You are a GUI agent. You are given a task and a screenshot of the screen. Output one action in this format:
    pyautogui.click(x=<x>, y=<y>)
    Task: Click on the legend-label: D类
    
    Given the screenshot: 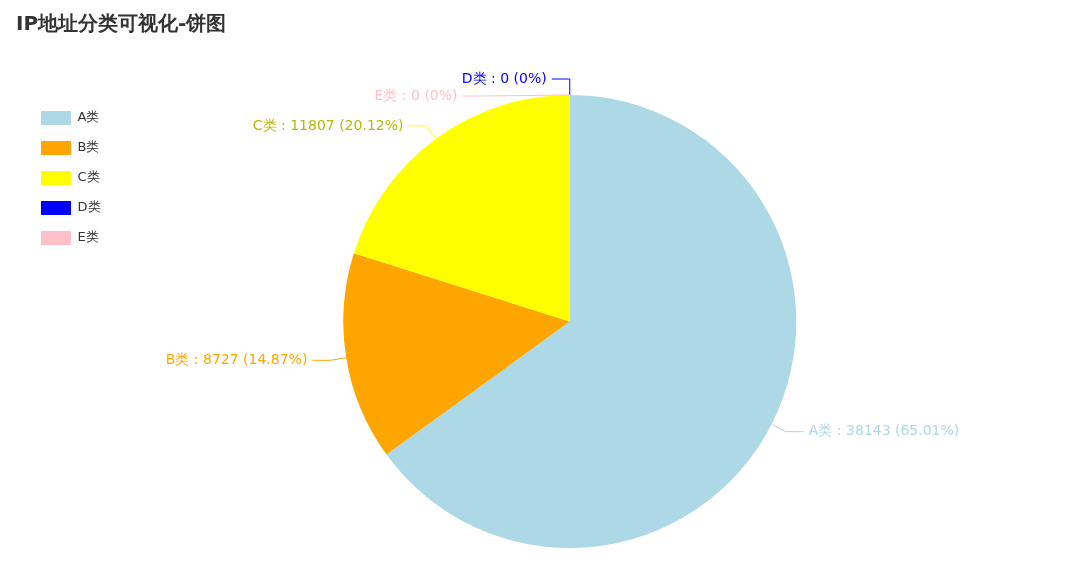 What is the action you would take?
    pyautogui.click(x=89, y=207)
    